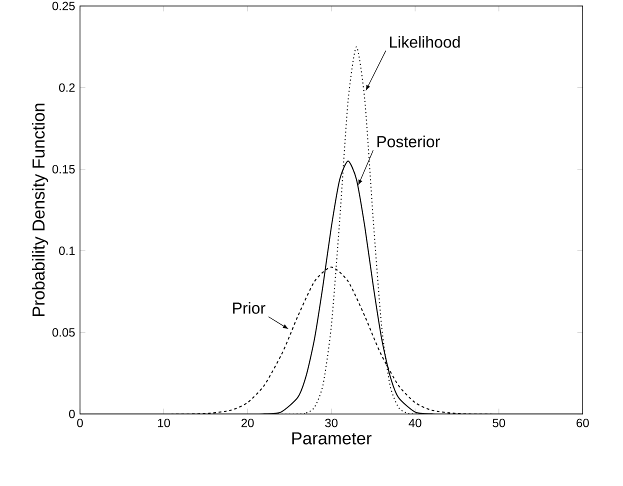  Describe the element at coordinates (331, 423) in the screenshot. I see `x-tick-label: 30` at that location.